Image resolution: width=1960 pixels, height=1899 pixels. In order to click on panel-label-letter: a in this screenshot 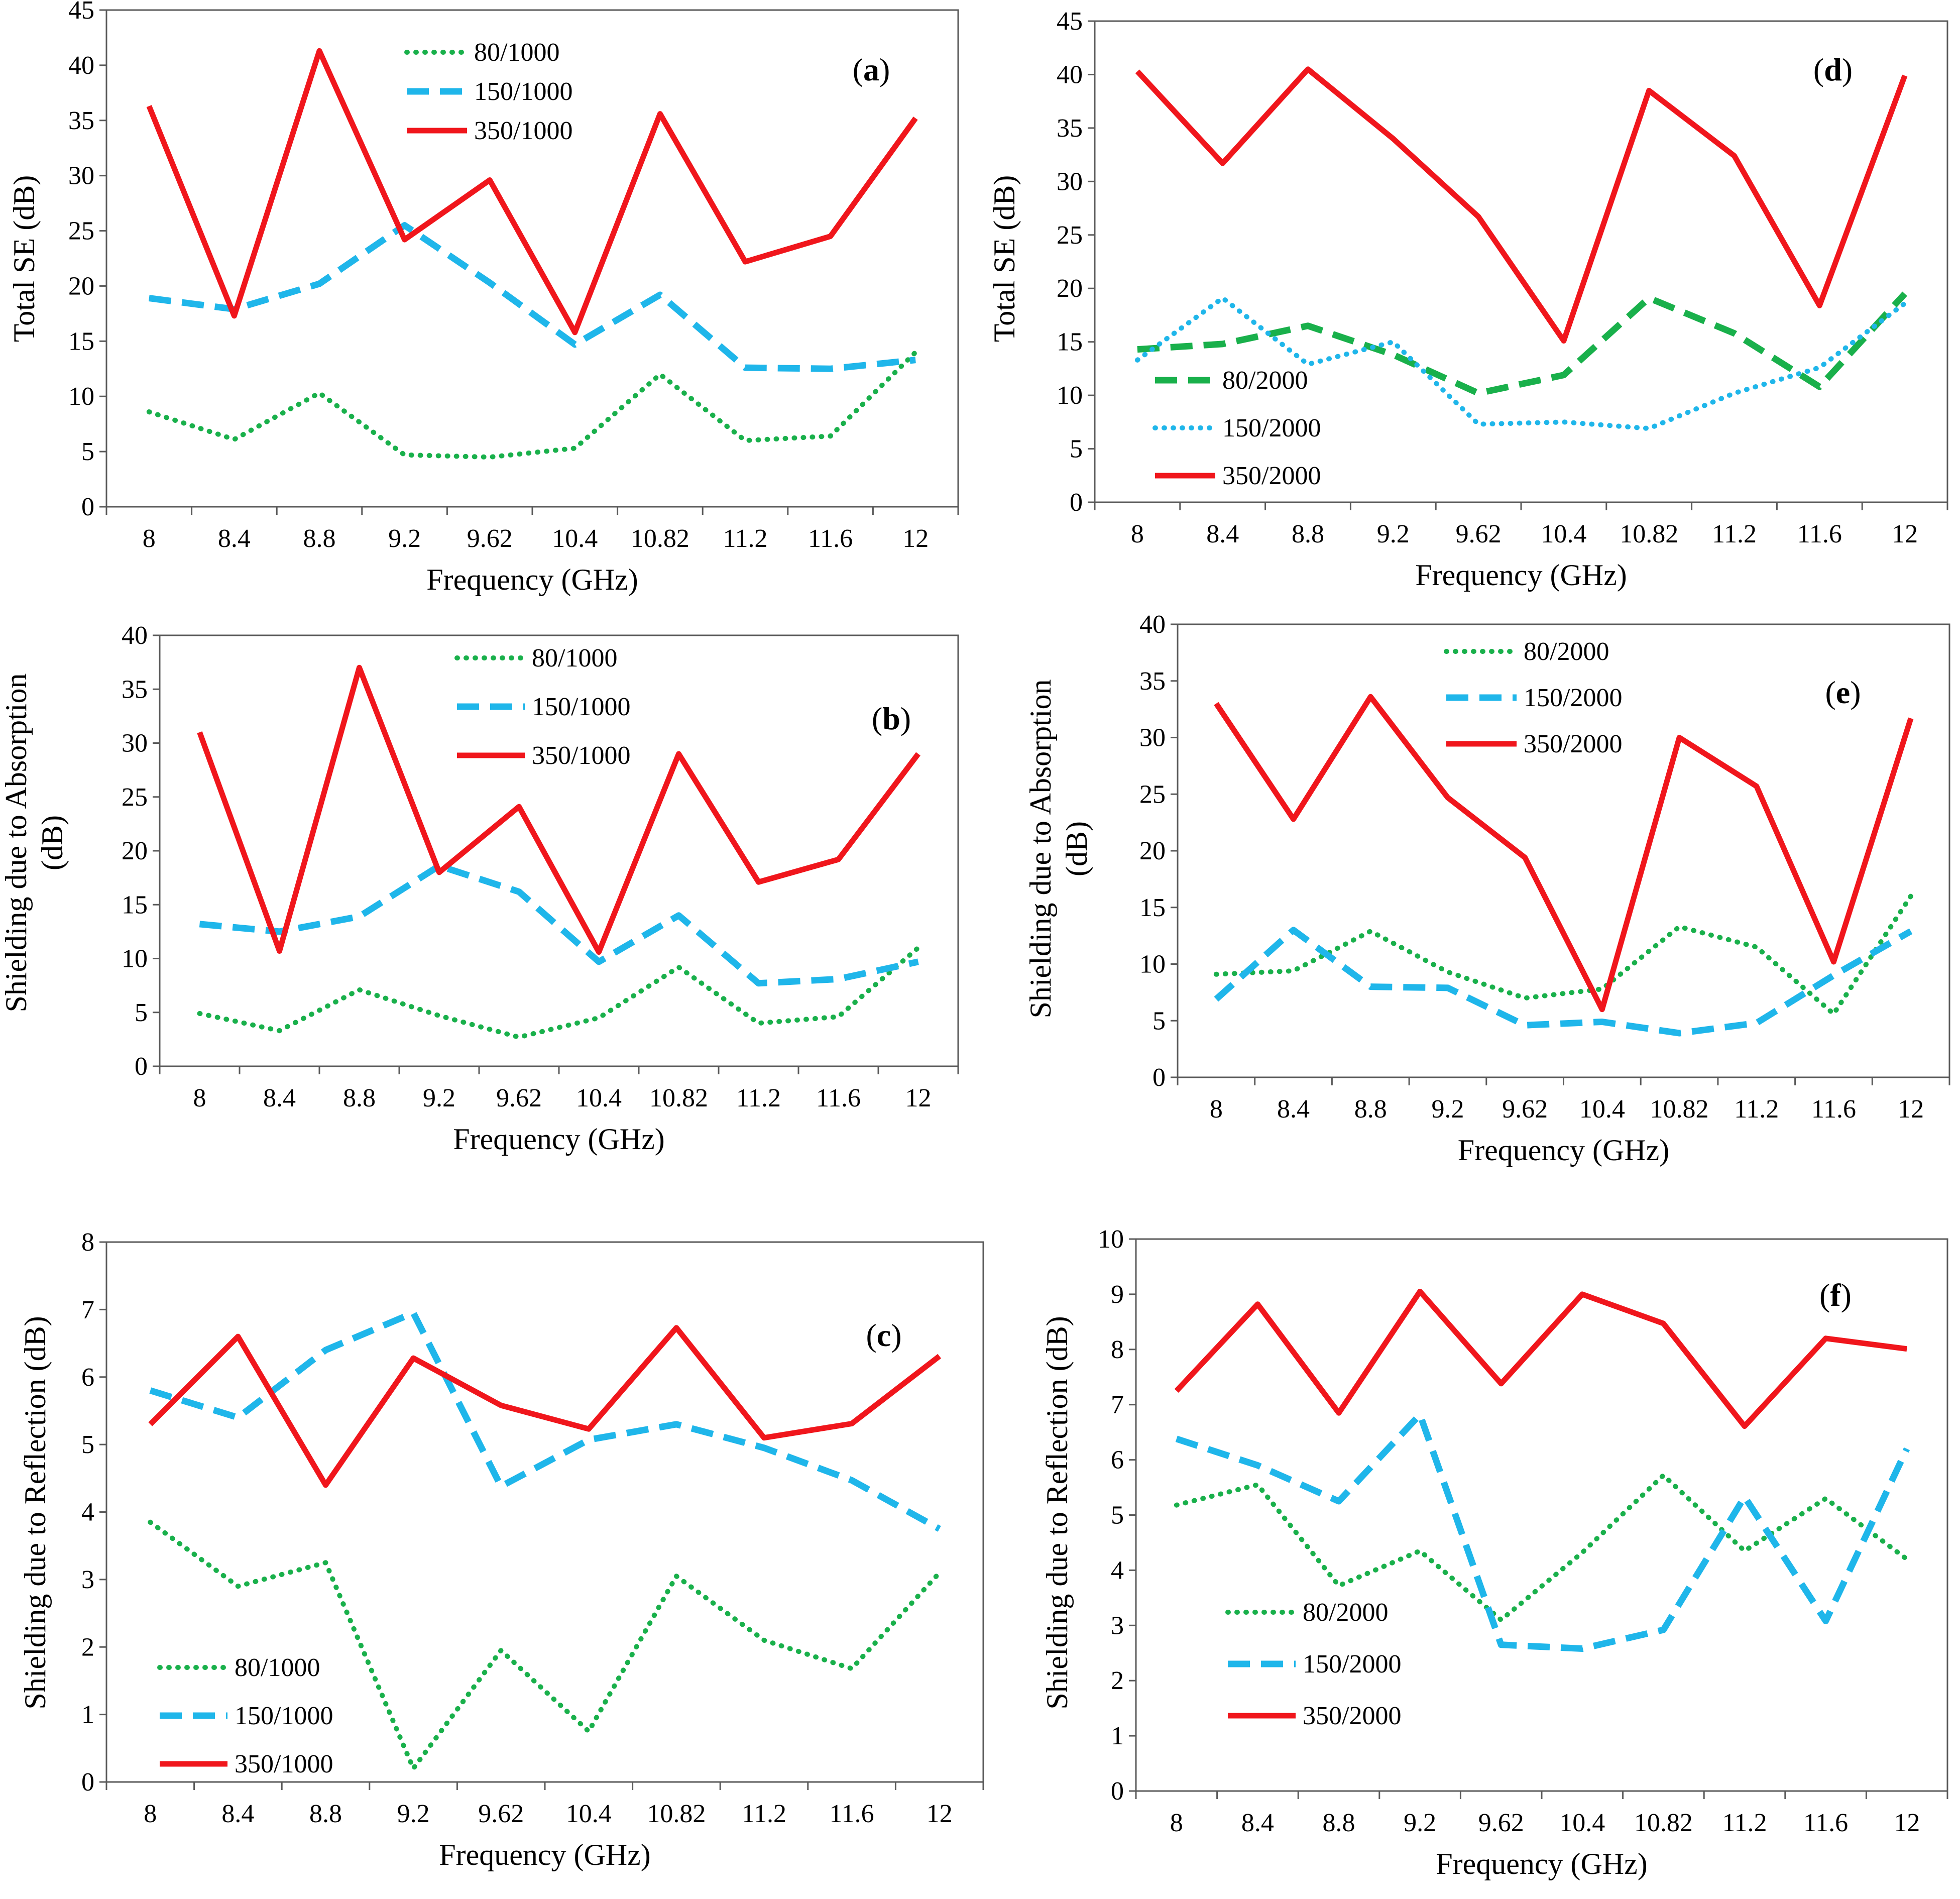, I will do `click(871, 69)`.